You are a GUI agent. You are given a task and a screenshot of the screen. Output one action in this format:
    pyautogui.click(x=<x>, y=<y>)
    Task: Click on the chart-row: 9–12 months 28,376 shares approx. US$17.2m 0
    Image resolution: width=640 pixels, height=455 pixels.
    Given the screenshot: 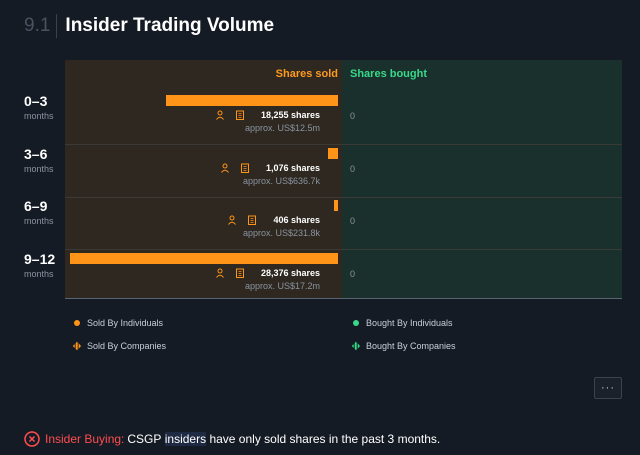 What is the action you would take?
    pyautogui.click(x=311, y=277)
    